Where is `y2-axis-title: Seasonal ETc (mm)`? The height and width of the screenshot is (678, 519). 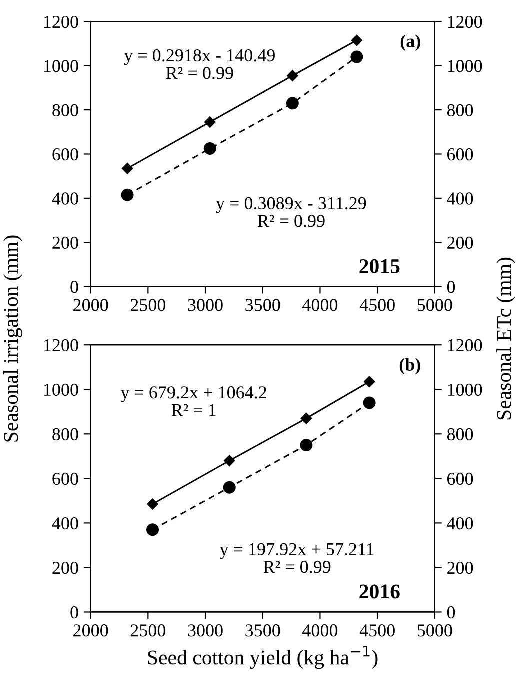
y2-axis-title: Seasonal ETc (mm) is located at coordinates (506, 339).